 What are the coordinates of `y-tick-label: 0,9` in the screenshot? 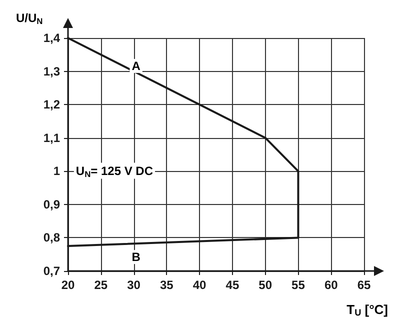 It's located at (51, 204).